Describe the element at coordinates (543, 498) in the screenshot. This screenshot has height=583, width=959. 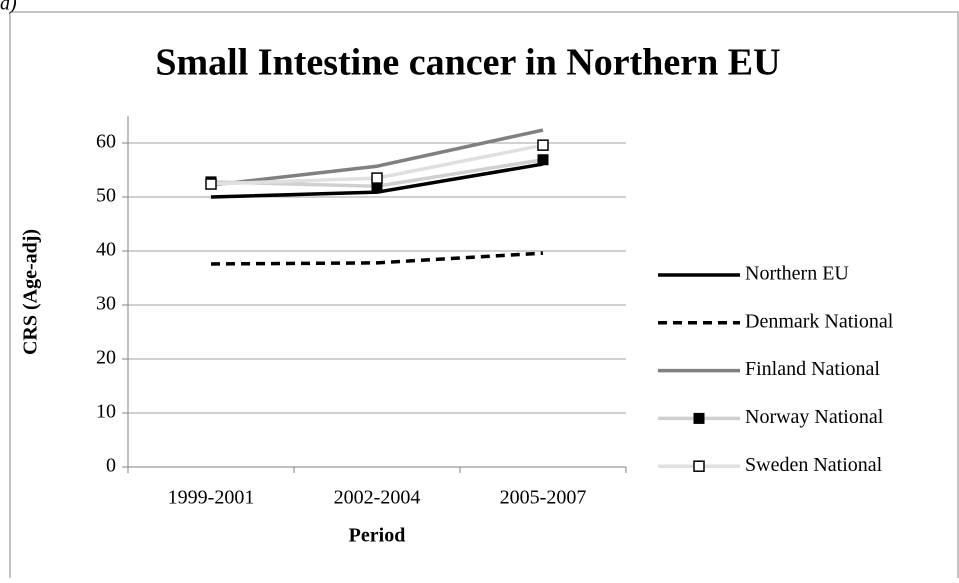
I see `x-tick-label: 2005-2007` at that location.